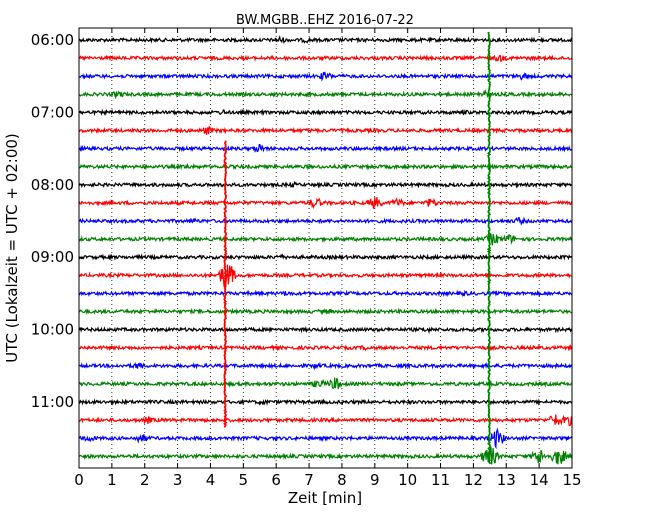 Image resolution: width=650 pixels, height=520 pixels. I want to click on x-tick-label-7: 7, so click(309, 480).